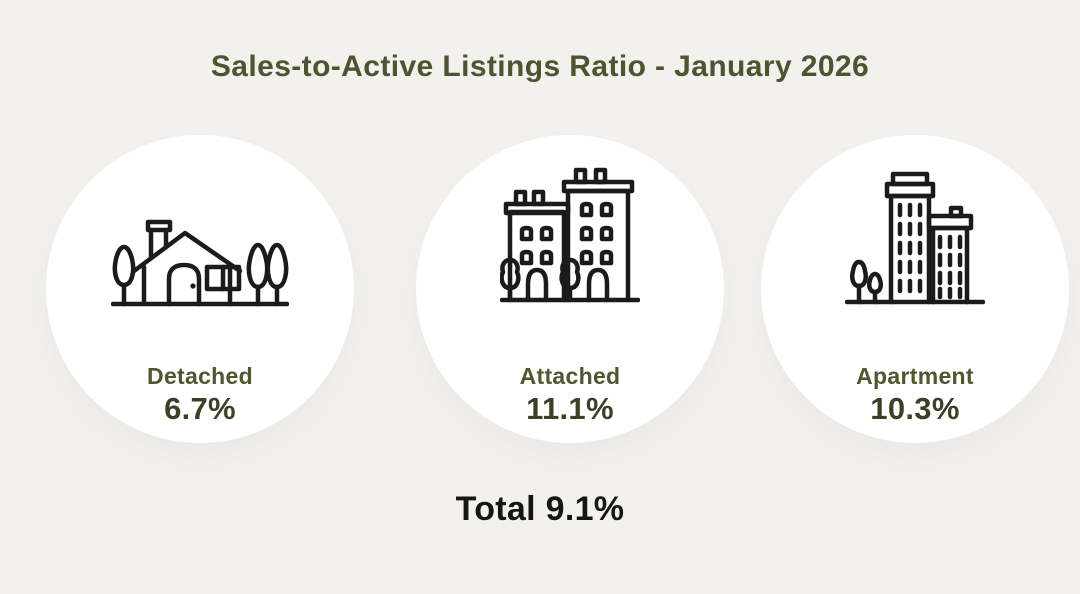 The width and height of the screenshot is (1080, 594). What do you see at coordinates (915, 376) in the screenshot?
I see `category-label-apartment: Apartment` at bounding box center [915, 376].